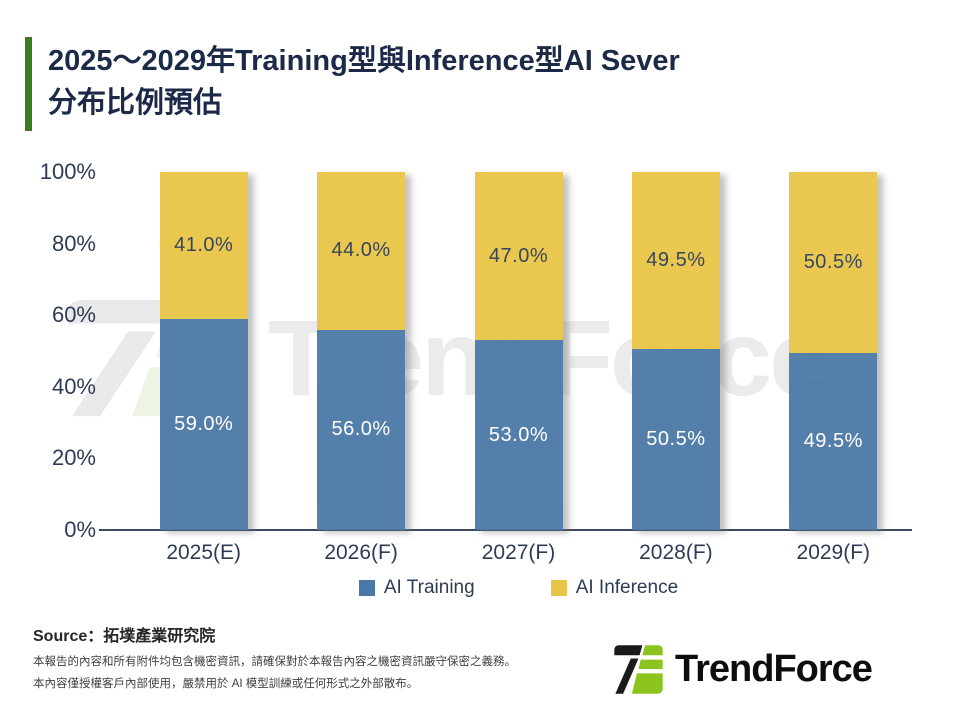  I want to click on x-axis-category-label: 2029(F), so click(833, 552).